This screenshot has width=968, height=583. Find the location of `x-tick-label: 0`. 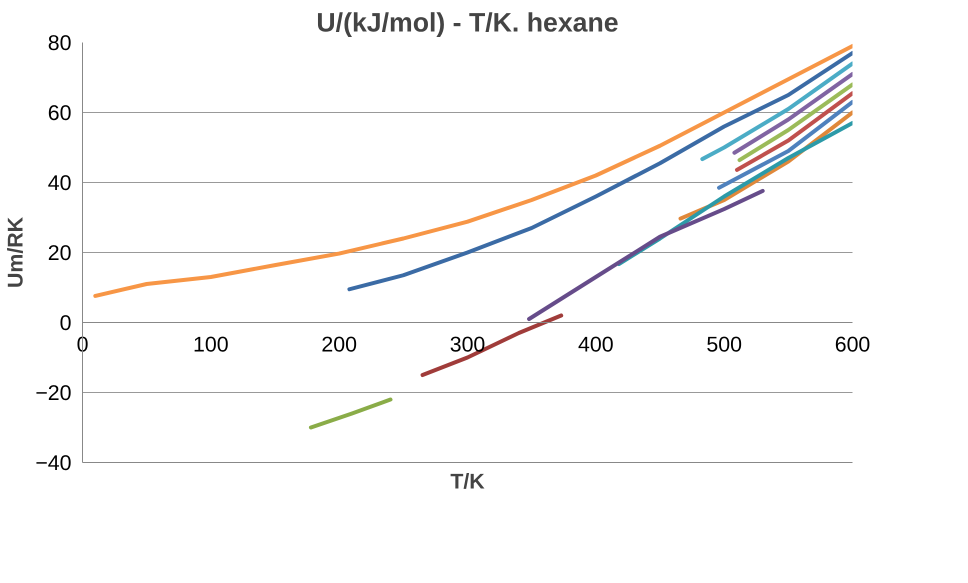

x-tick-label: 0 is located at coordinates (82, 344).